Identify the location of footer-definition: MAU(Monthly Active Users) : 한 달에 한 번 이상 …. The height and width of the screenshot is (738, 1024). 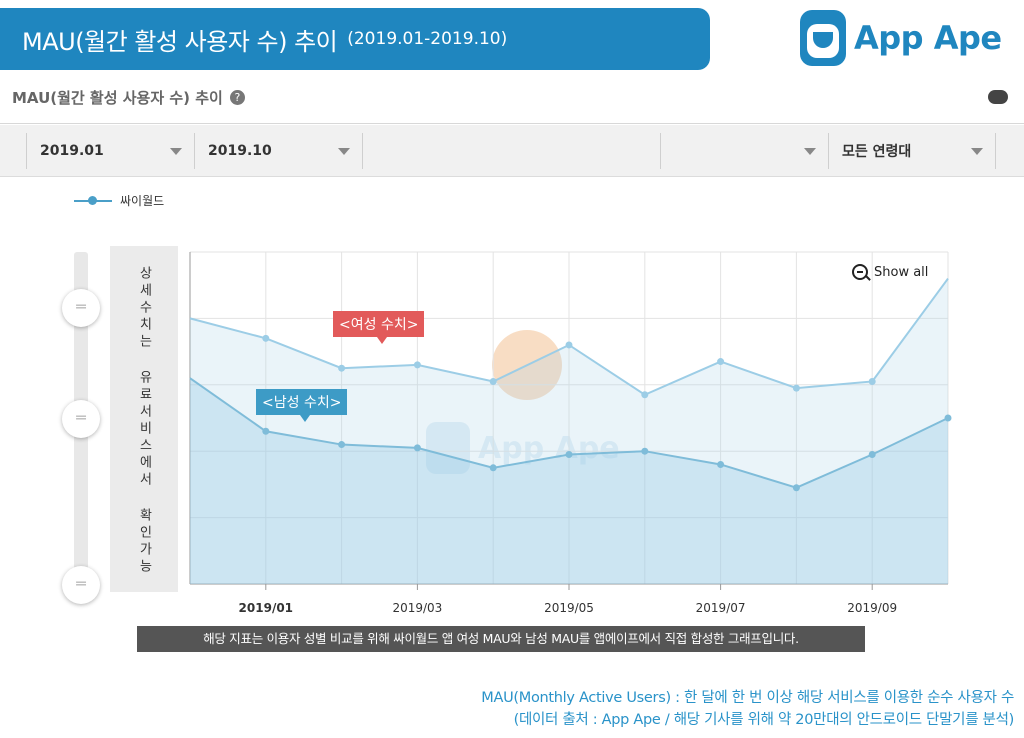
(747, 698).